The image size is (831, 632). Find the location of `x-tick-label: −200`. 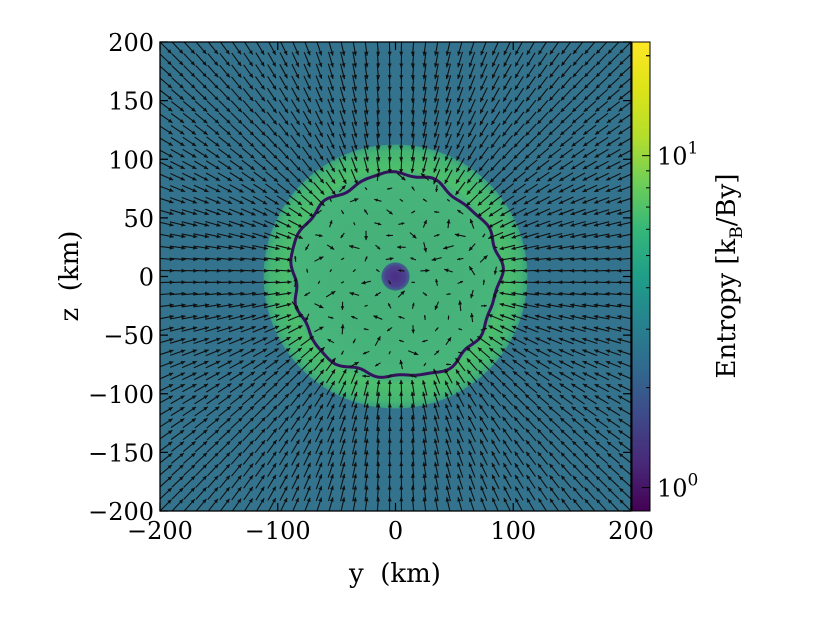

x-tick-label: −200 is located at coordinates (160, 531).